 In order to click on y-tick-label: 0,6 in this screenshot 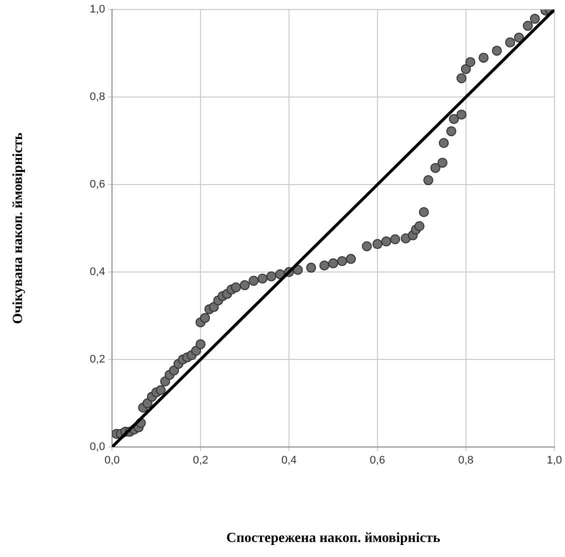, I will do `click(98, 184)`.